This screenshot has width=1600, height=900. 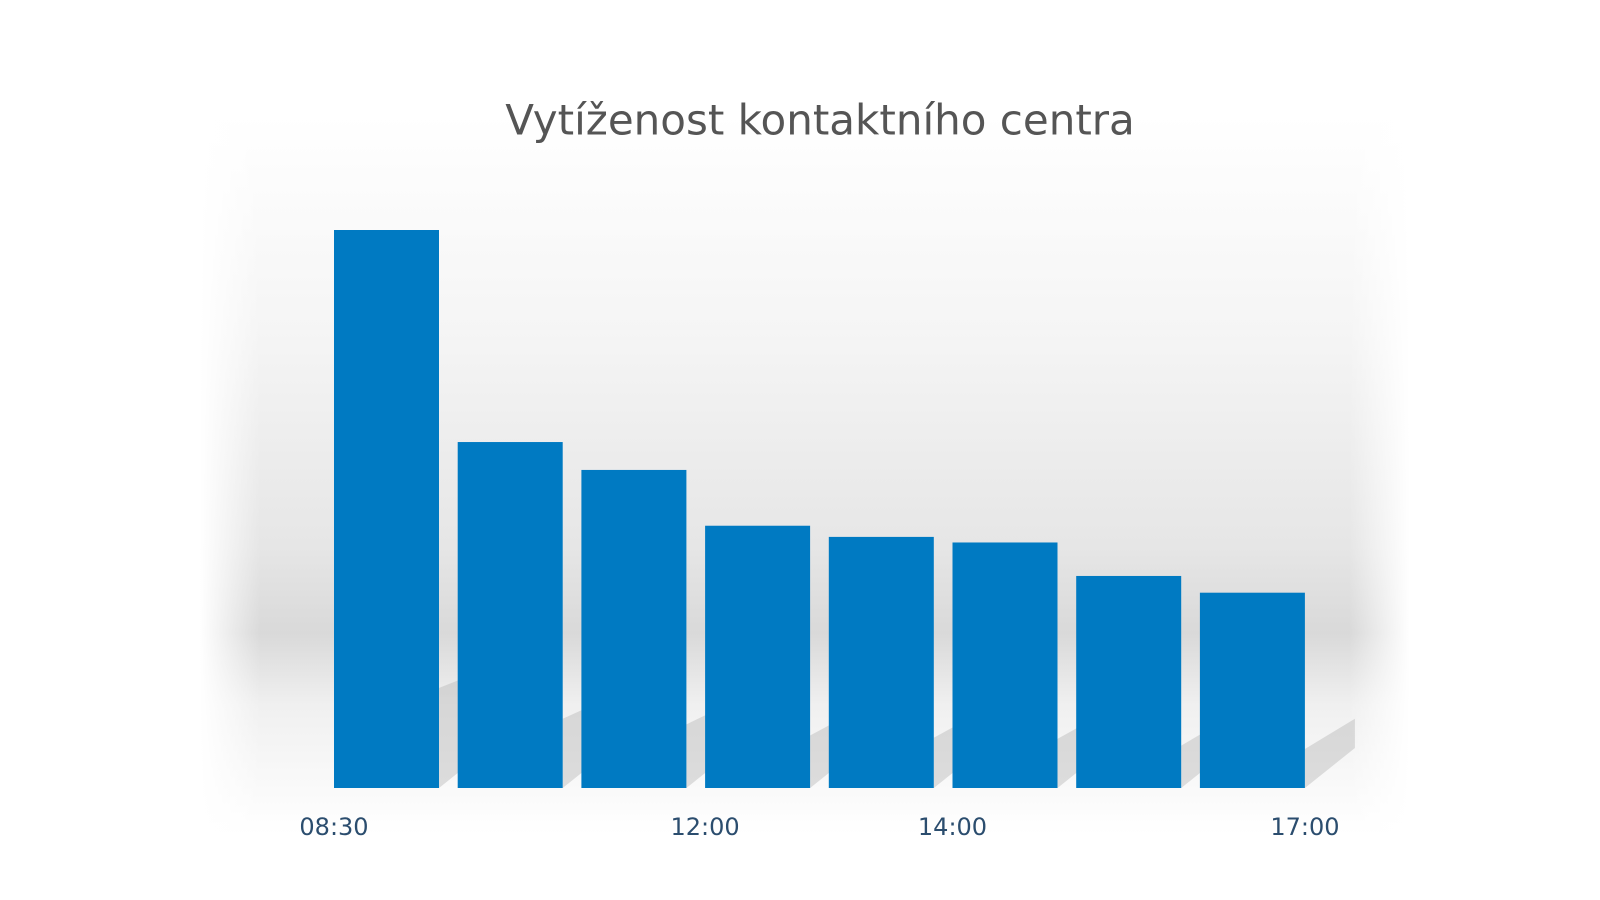 What do you see at coordinates (1304, 827) in the screenshot?
I see `x-tick-label: 17:00` at bounding box center [1304, 827].